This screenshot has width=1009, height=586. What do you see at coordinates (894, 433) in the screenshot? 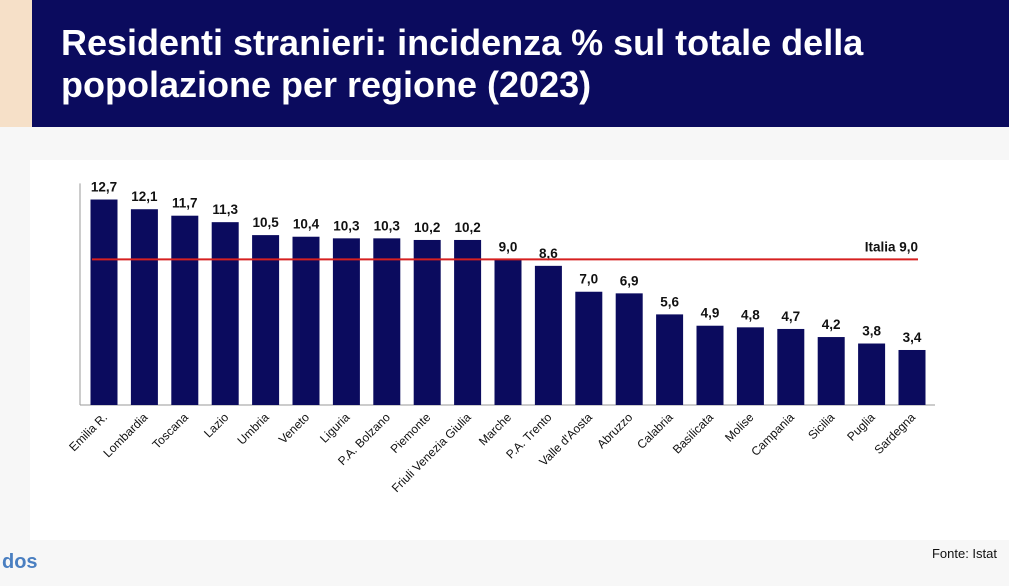
I see `category-label-20: Sardegna` at bounding box center [894, 433].